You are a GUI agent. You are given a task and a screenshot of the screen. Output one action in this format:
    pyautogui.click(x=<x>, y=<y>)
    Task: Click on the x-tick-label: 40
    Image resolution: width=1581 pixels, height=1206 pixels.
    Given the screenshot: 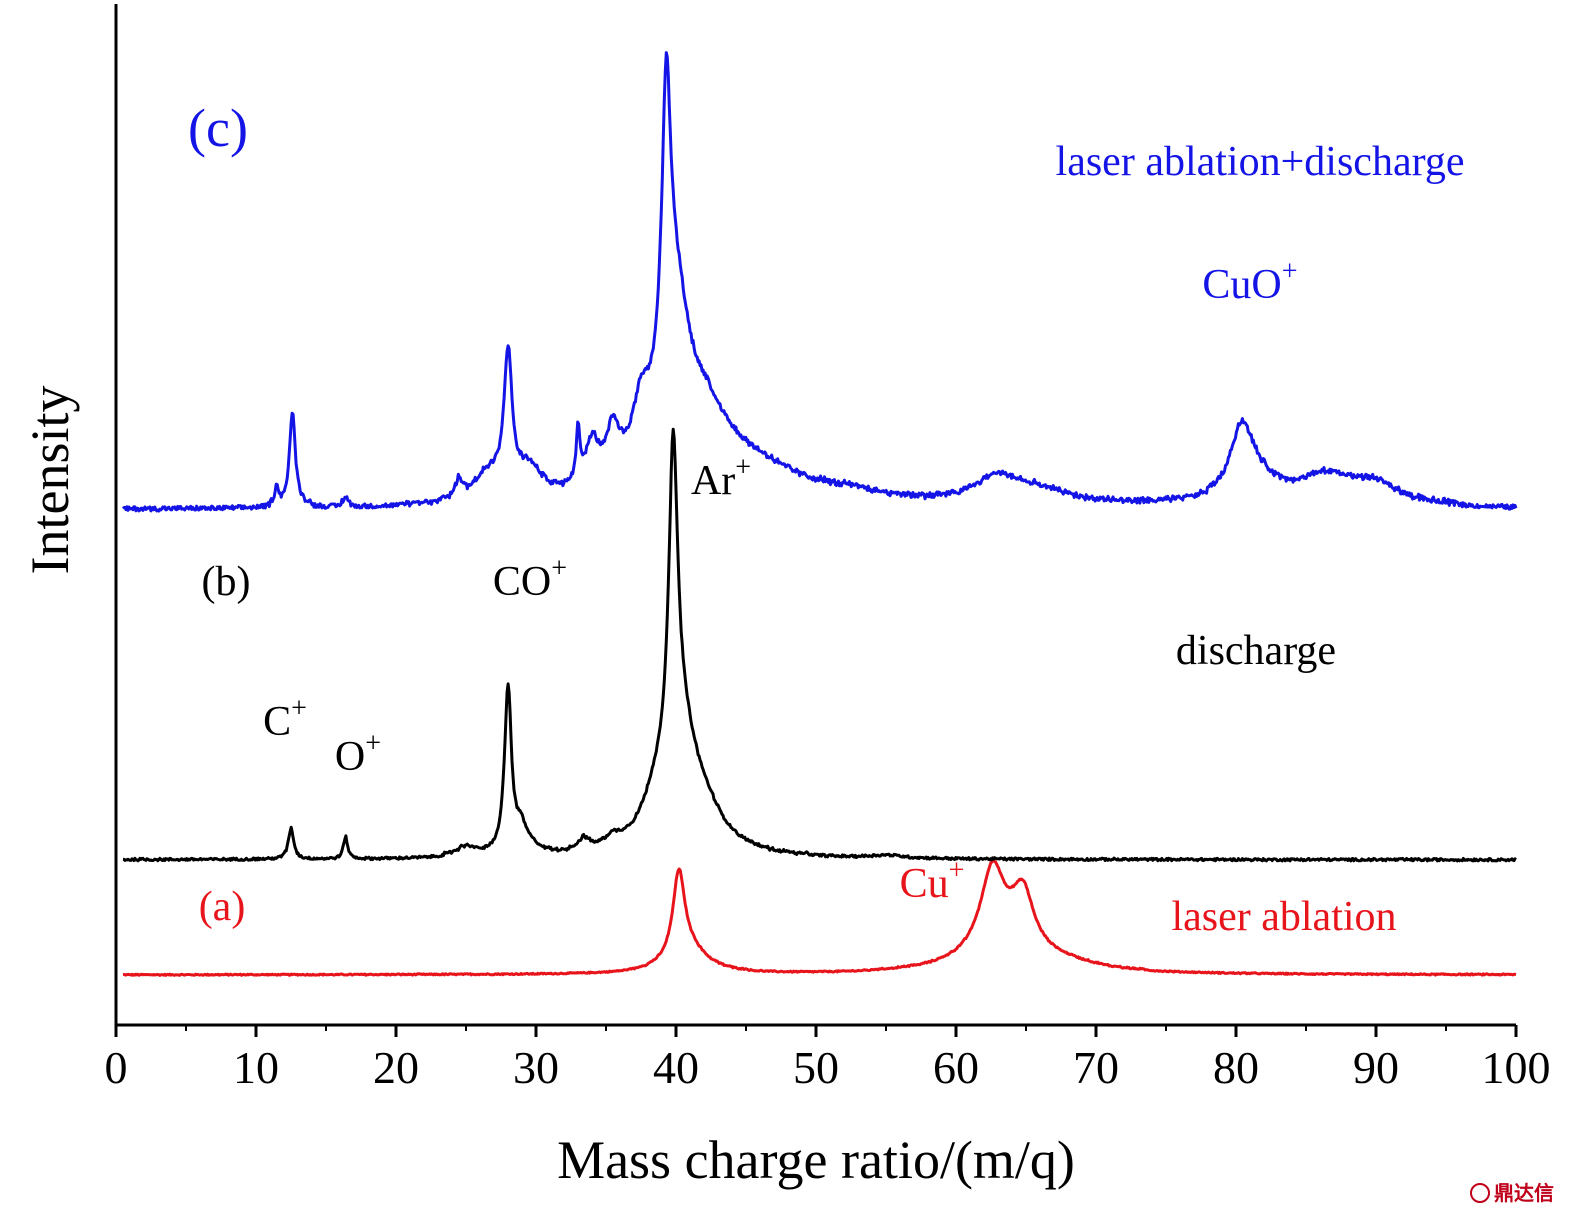 What is the action you would take?
    pyautogui.click(x=676, y=1067)
    